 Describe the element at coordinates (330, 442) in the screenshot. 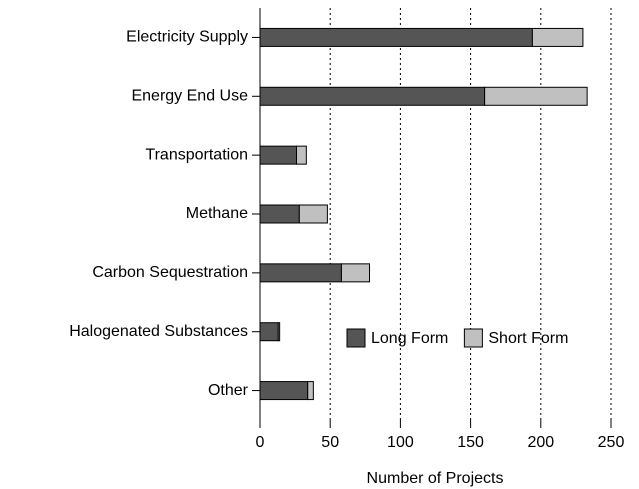

I see `x-tick-label: 50` at that location.